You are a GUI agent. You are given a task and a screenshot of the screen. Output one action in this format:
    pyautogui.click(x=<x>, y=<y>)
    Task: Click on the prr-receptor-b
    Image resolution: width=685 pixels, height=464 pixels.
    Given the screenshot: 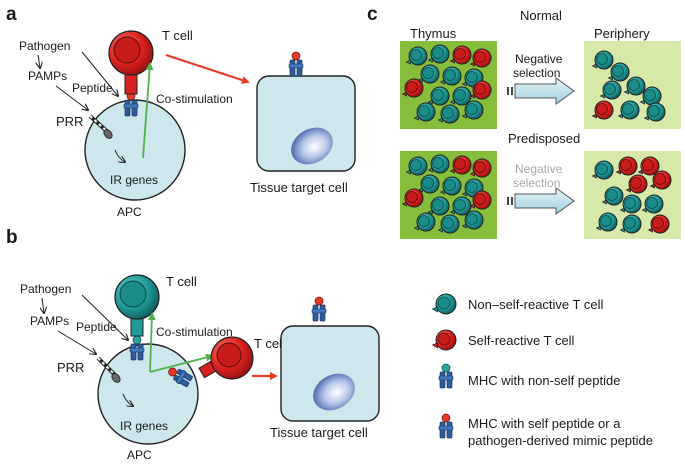 What is the action you would take?
    pyautogui.click(x=108, y=369)
    